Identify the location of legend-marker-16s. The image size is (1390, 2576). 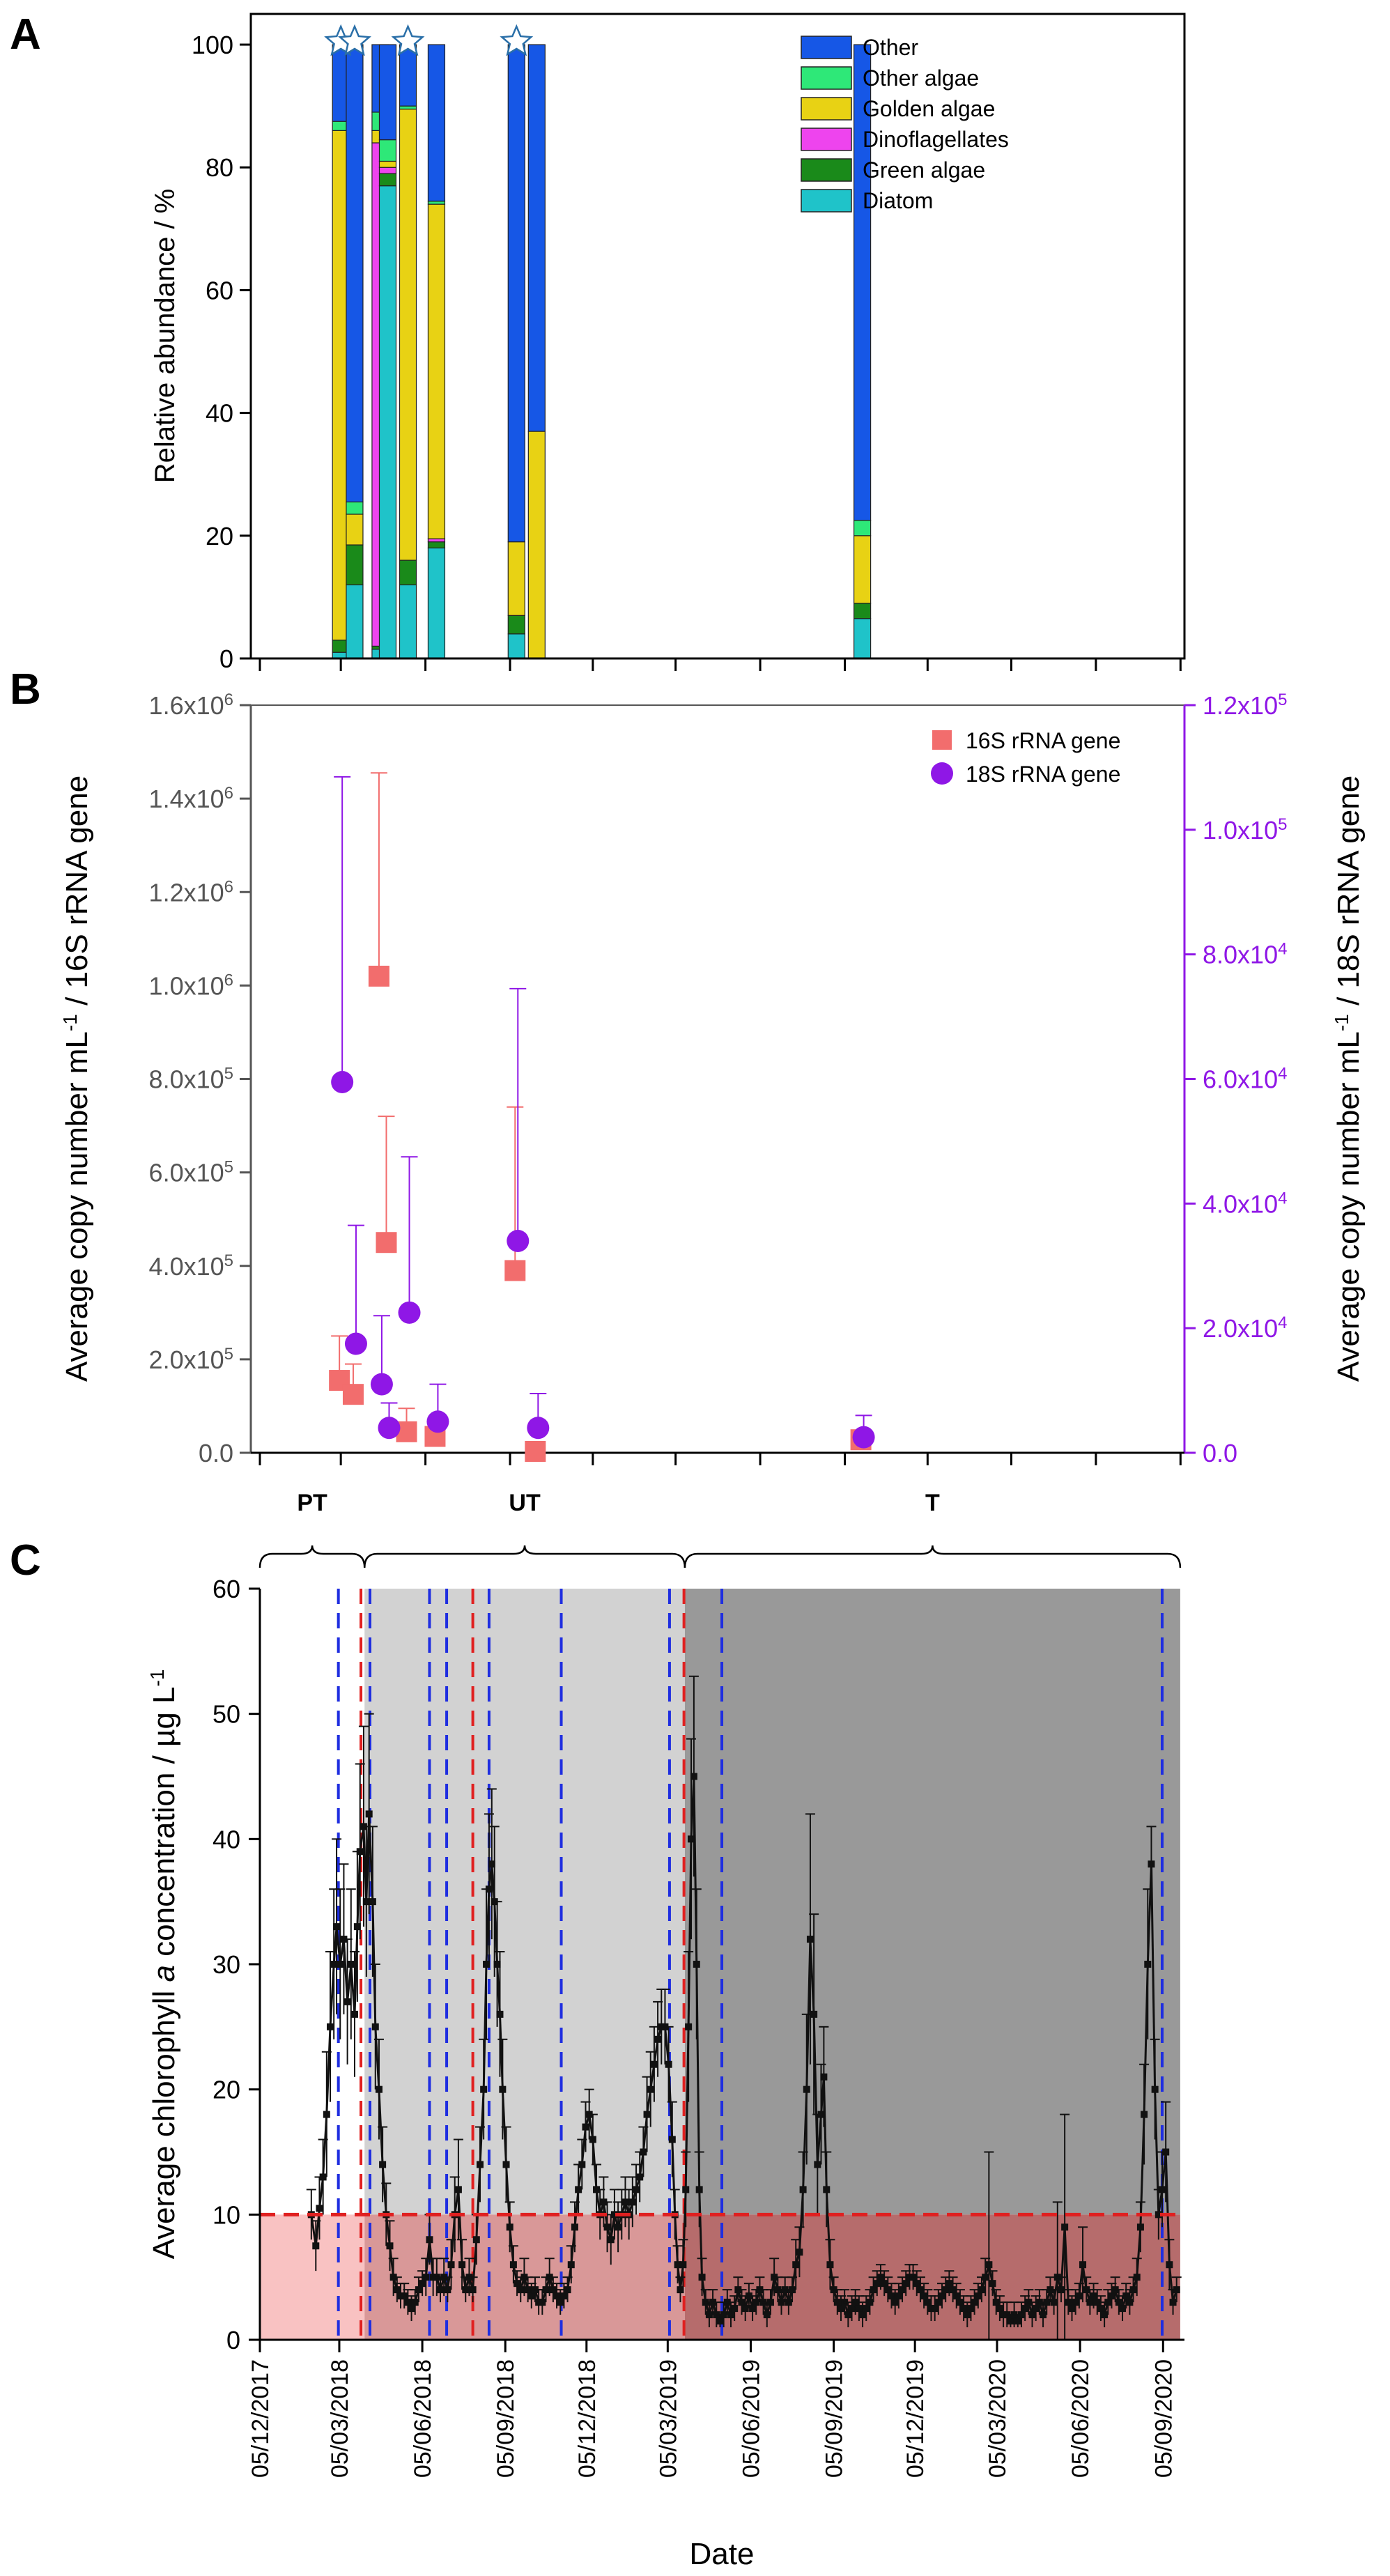
(942, 740).